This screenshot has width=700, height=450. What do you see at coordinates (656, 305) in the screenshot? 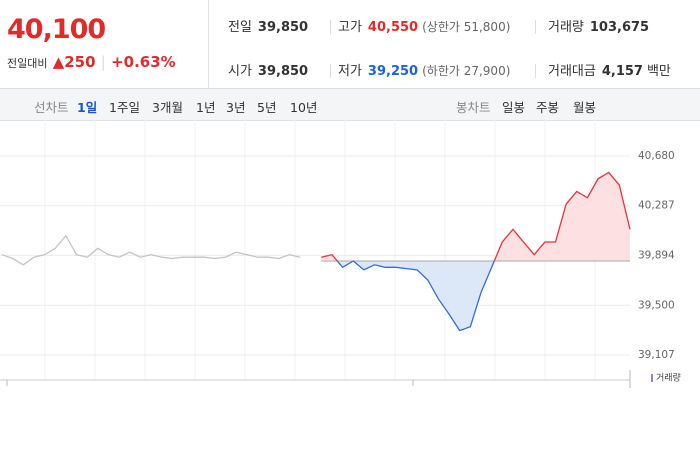
I see `y-tick-label: 39,500` at bounding box center [656, 305].